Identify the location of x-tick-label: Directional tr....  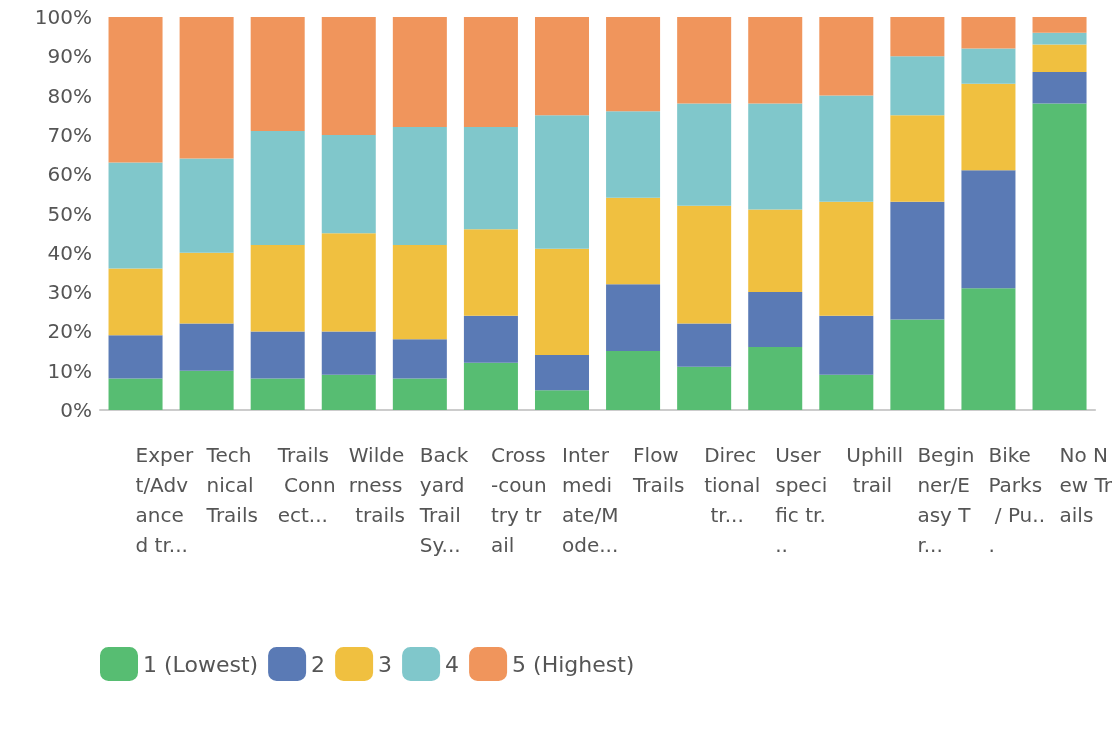
(732, 485).